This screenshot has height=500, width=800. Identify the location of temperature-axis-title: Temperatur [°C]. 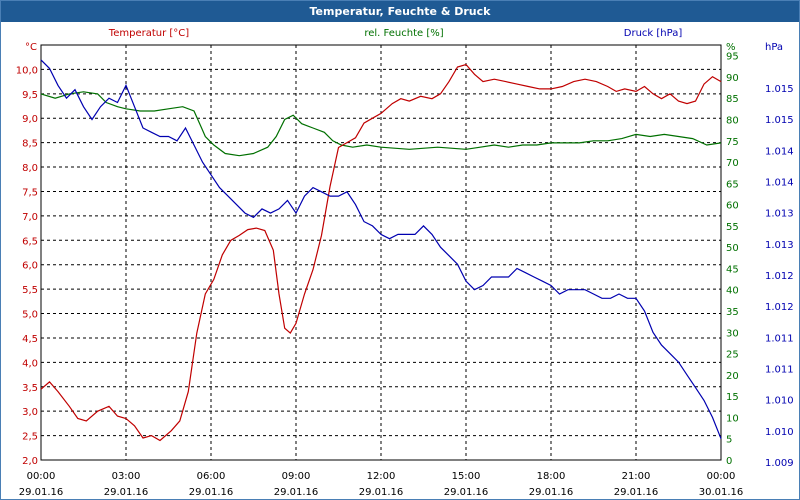
(148, 33).